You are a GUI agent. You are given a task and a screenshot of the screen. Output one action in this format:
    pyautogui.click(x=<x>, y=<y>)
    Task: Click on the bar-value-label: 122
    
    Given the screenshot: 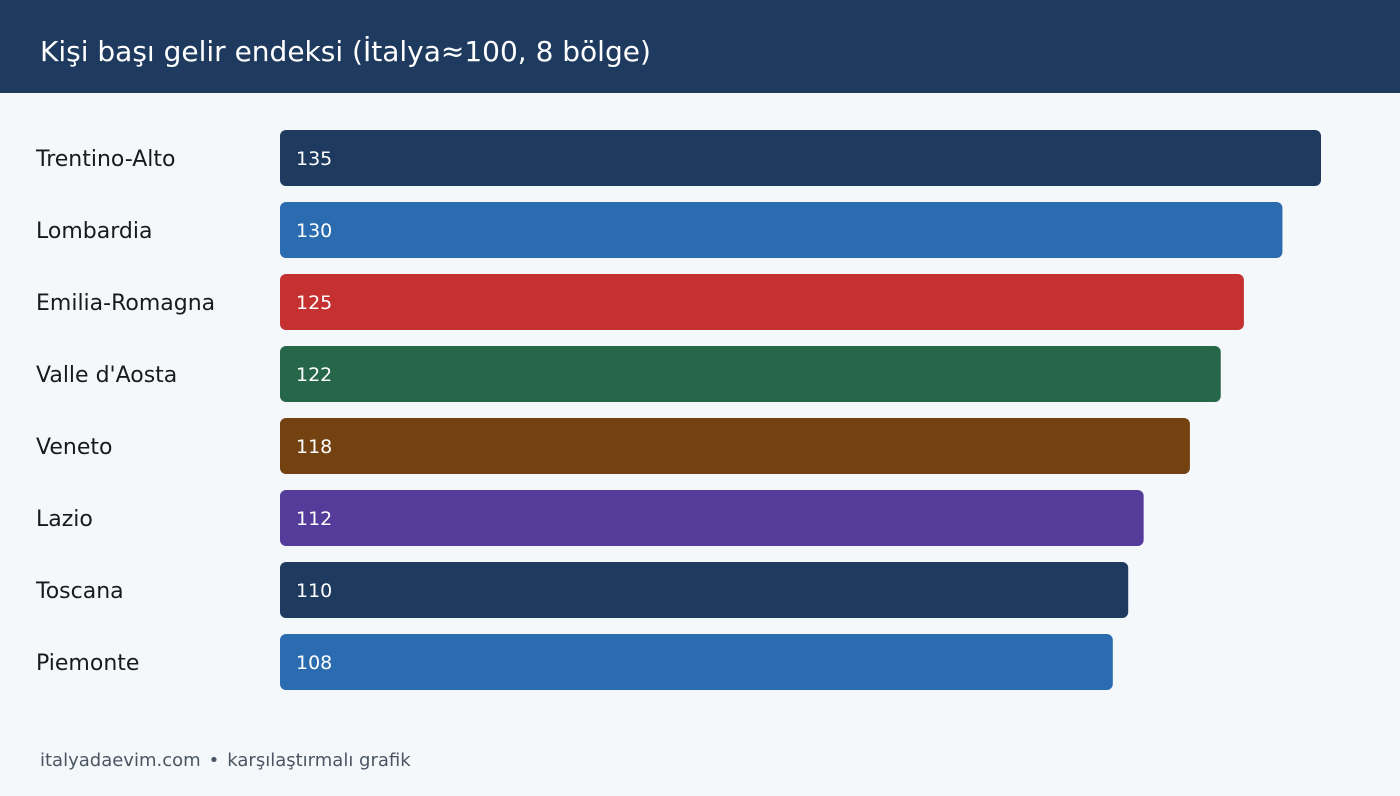 What is the action you would take?
    pyautogui.click(x=314, y=375)
    